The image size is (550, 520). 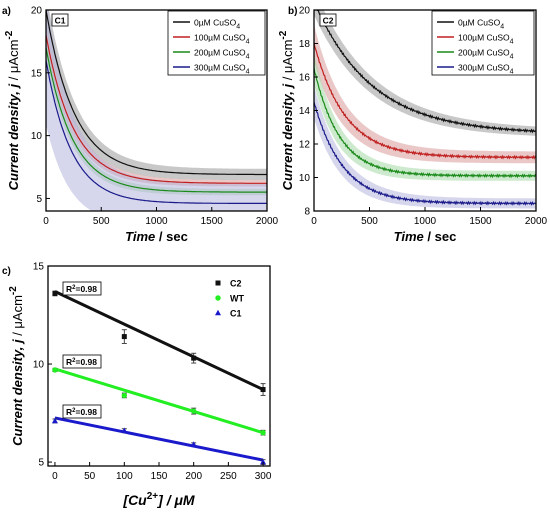 I want to click on y-tick-label: 5, so click(x=41, y=463).